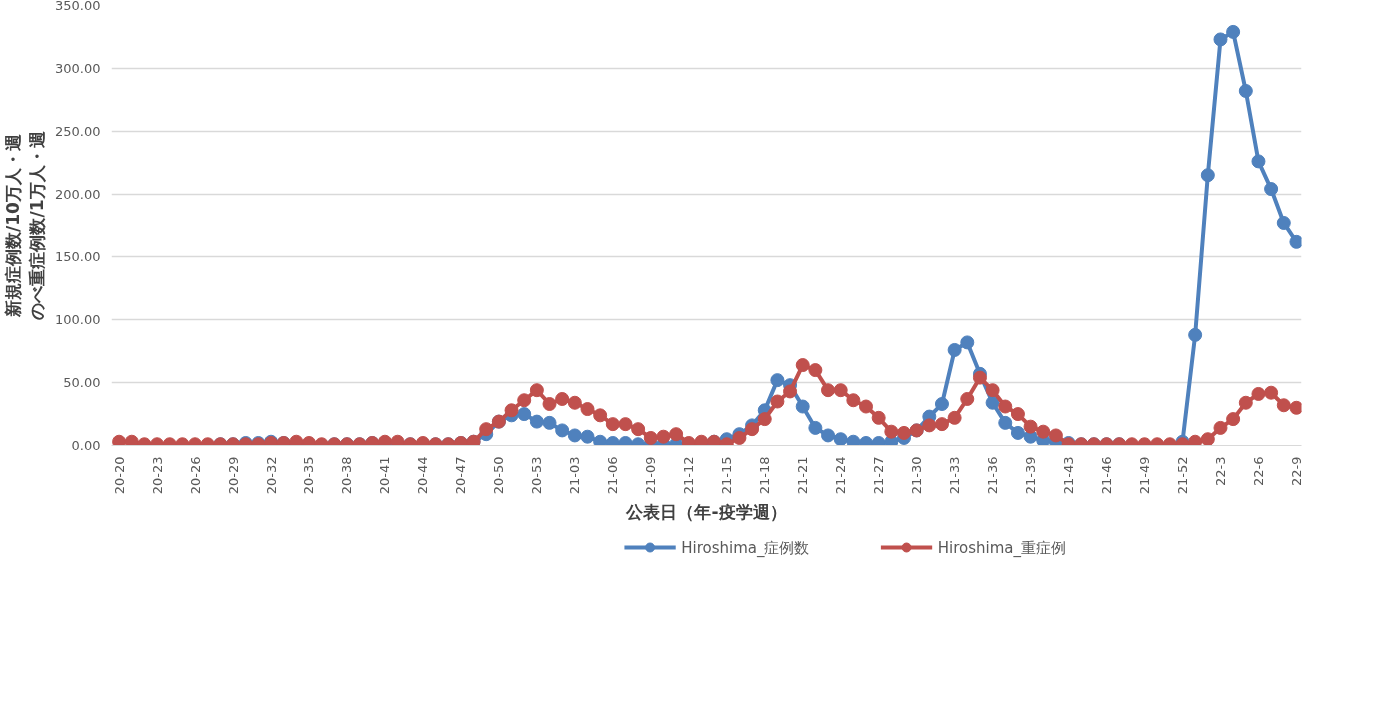 This screenshot has height=704, width=1394. Describe the element at coordinates (423, 475) in the screenshot. I see `x-tick-label: 20-44` at that location.